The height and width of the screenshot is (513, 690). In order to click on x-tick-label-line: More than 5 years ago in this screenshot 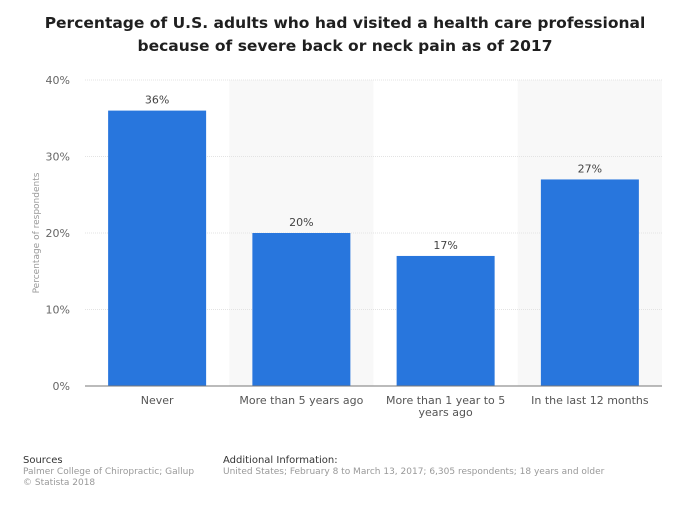, I will do `click(301, 400)`.